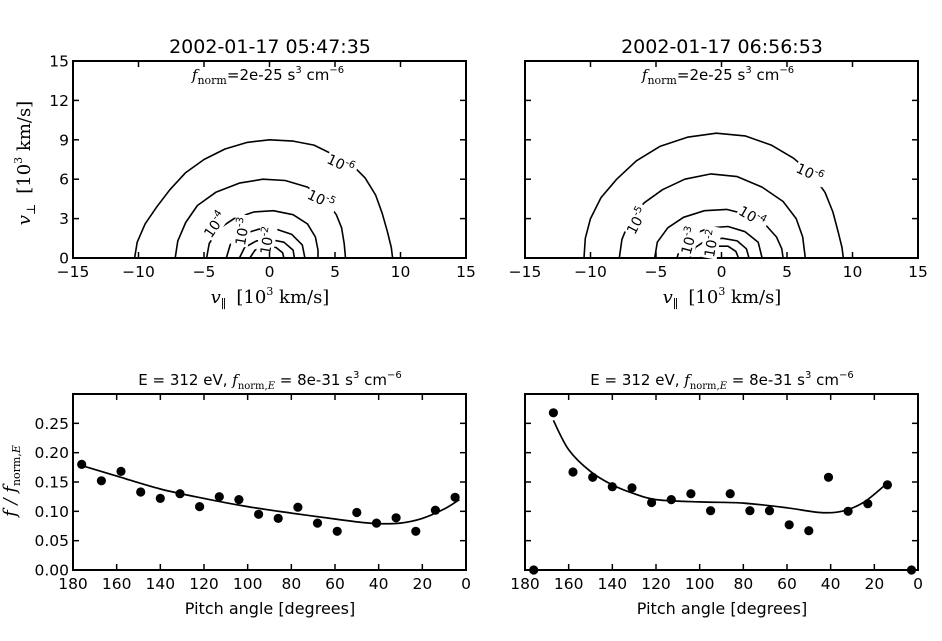  What do you see at coordinates (689, 239) in the screenshot?
I see `contour-label: 10-3` at bounding box center [689, 239].